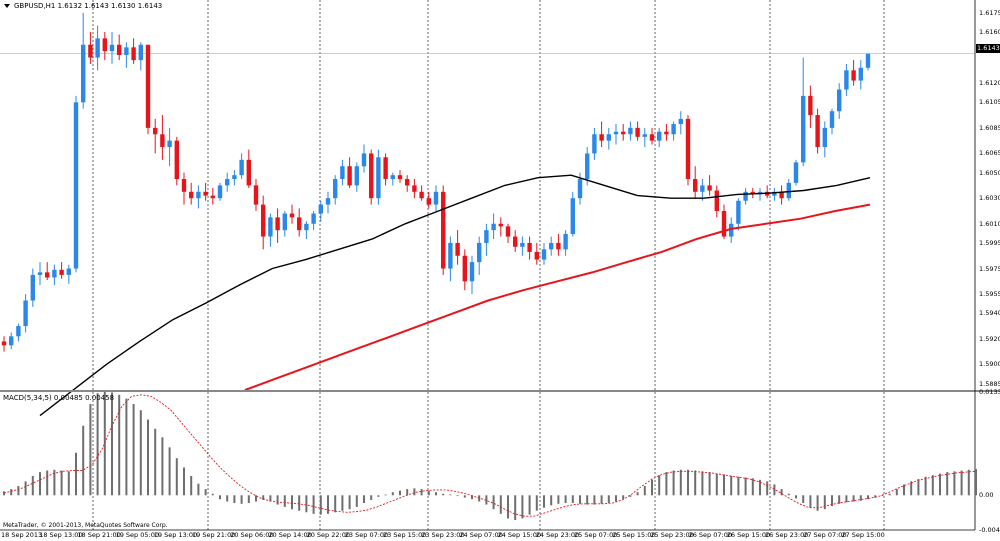  I want to click on time-tick-label: 19 Sep 13:00, so click(175, 535).